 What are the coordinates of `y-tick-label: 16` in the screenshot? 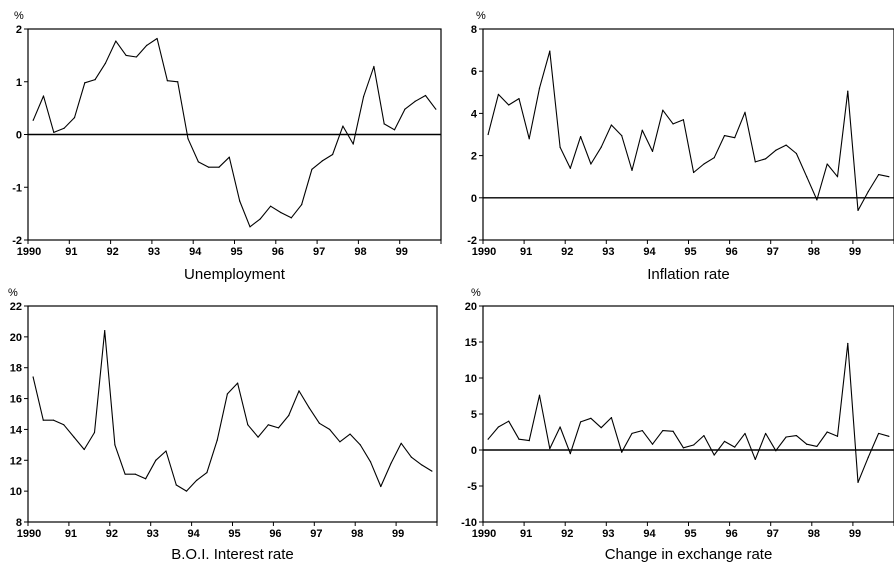 It's located at (16, 400).